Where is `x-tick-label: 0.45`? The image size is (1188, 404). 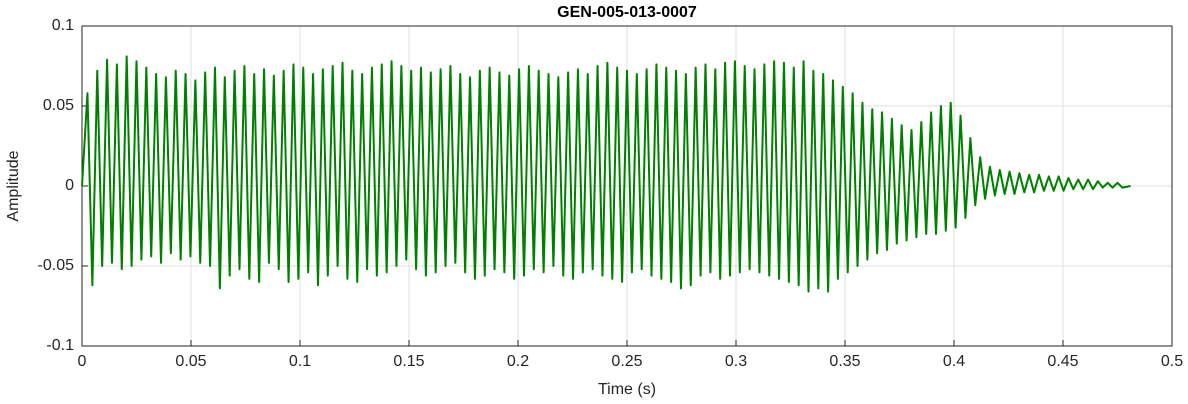 x-tick-label: 0.45 is located at coordinates (1062, 361).